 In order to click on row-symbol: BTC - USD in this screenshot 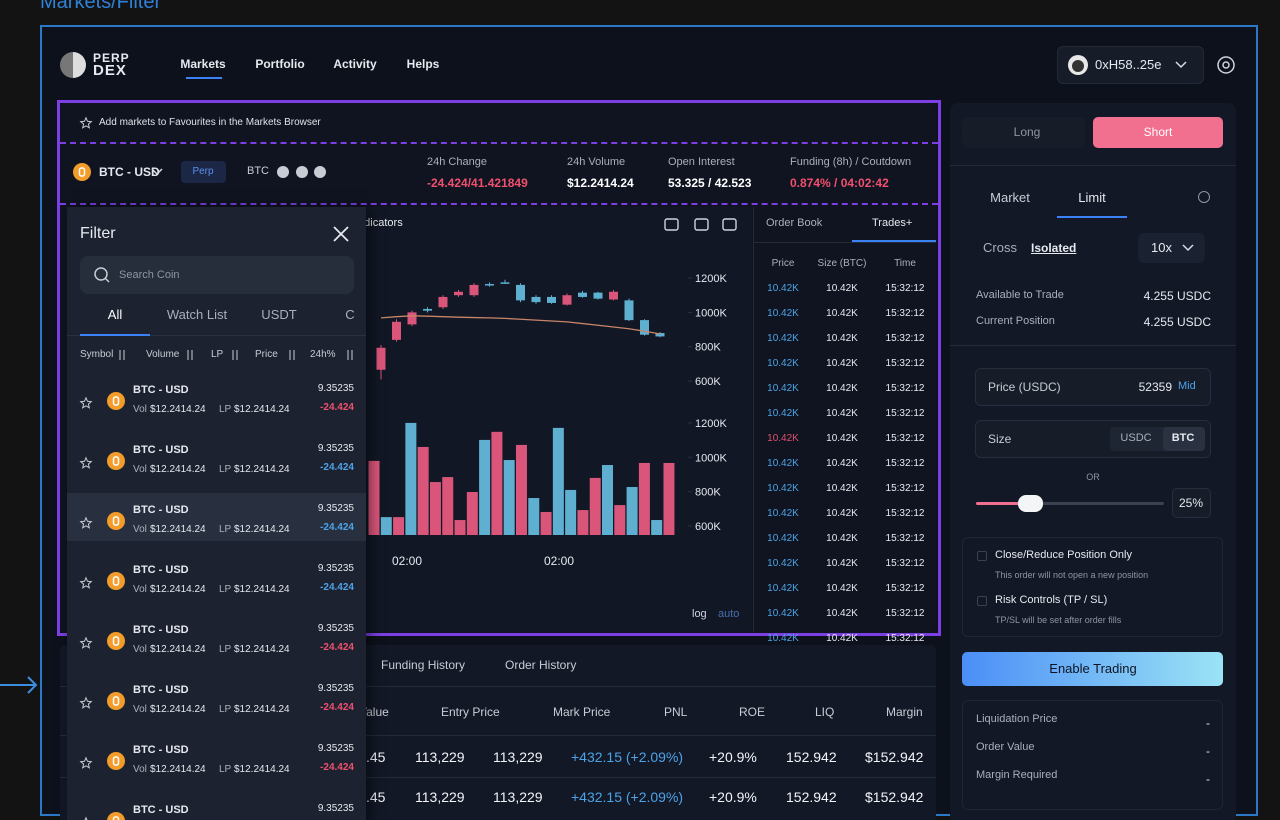, I will do `click(161, 630)`.